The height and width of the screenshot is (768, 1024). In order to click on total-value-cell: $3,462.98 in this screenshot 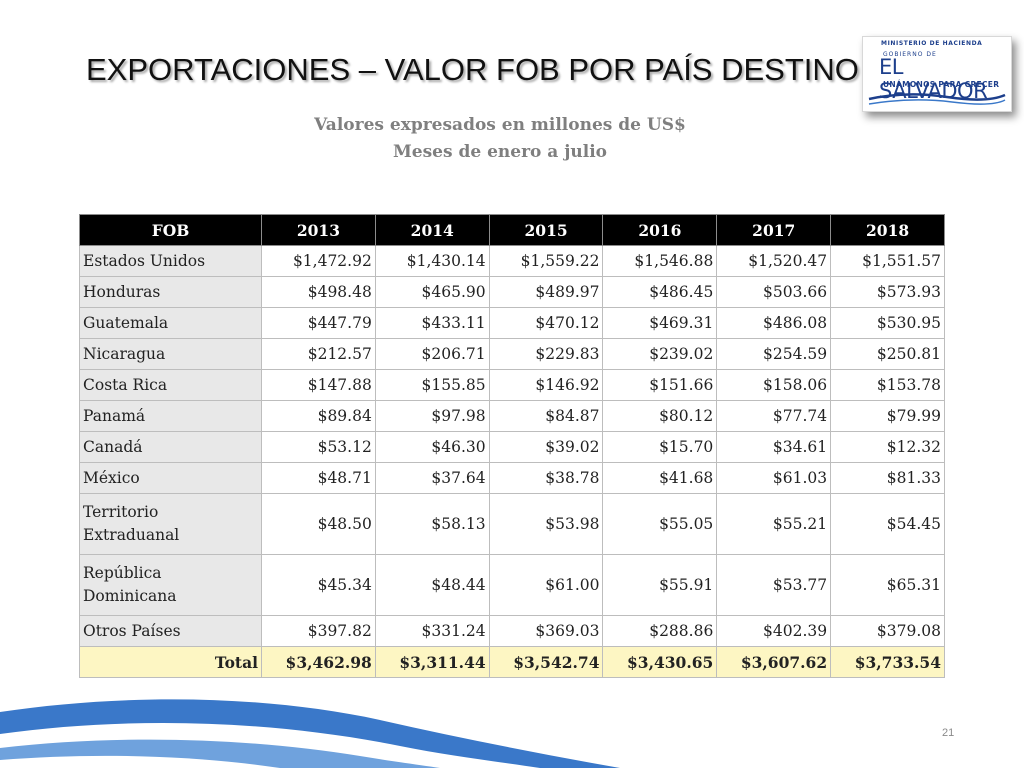, I will do `click(318, 662)`.